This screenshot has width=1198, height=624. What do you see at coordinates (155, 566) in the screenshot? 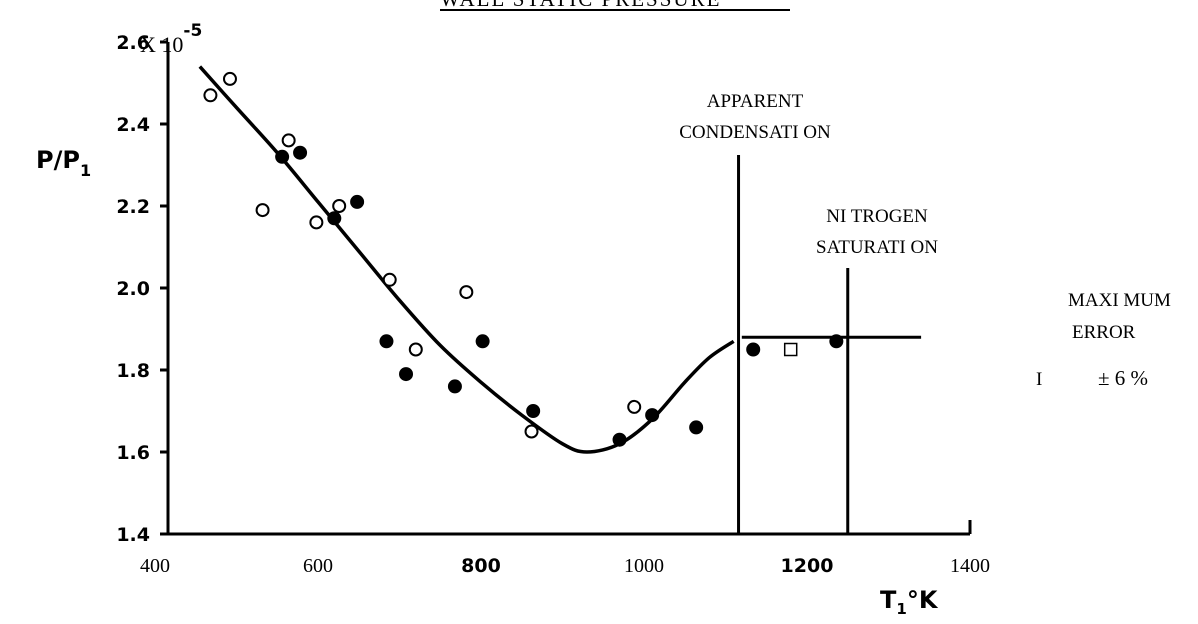
I see `x-tick-label: 400` at bounding box center [155, 566].